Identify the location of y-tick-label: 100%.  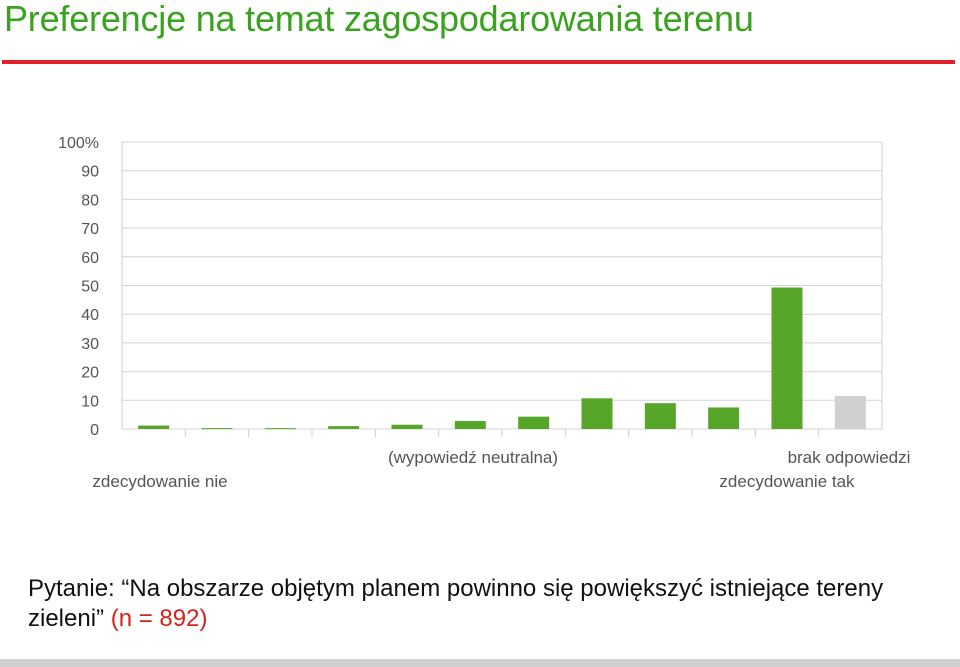
(78, 143).